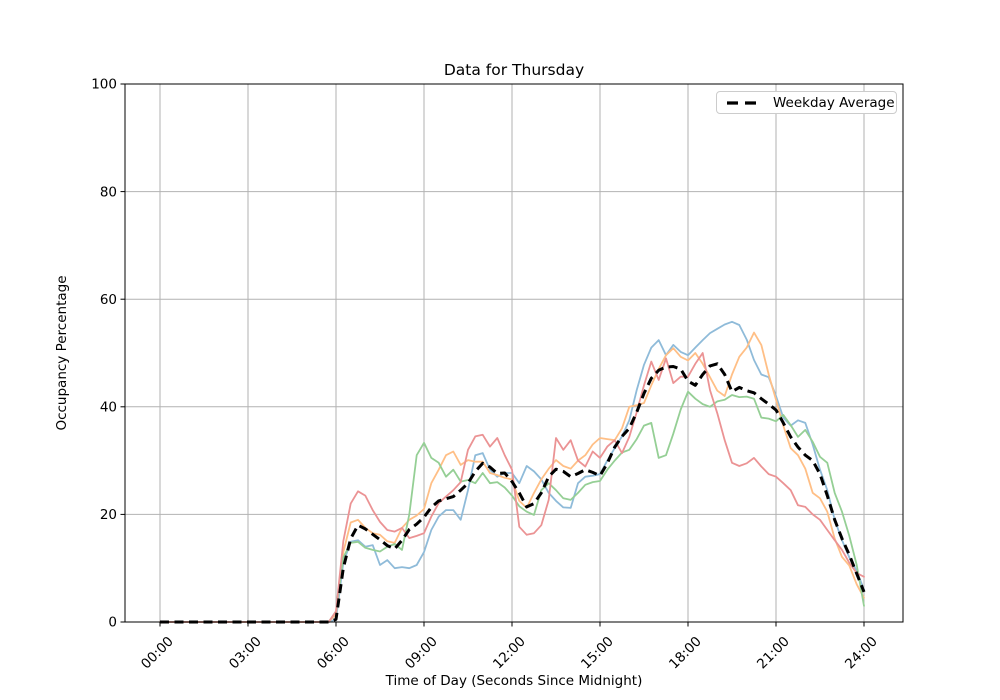  What do you see at coordinates (245, 653) in the screenshot?
I see `x-tick-label: 03:00` at bounding box center [245, 653].